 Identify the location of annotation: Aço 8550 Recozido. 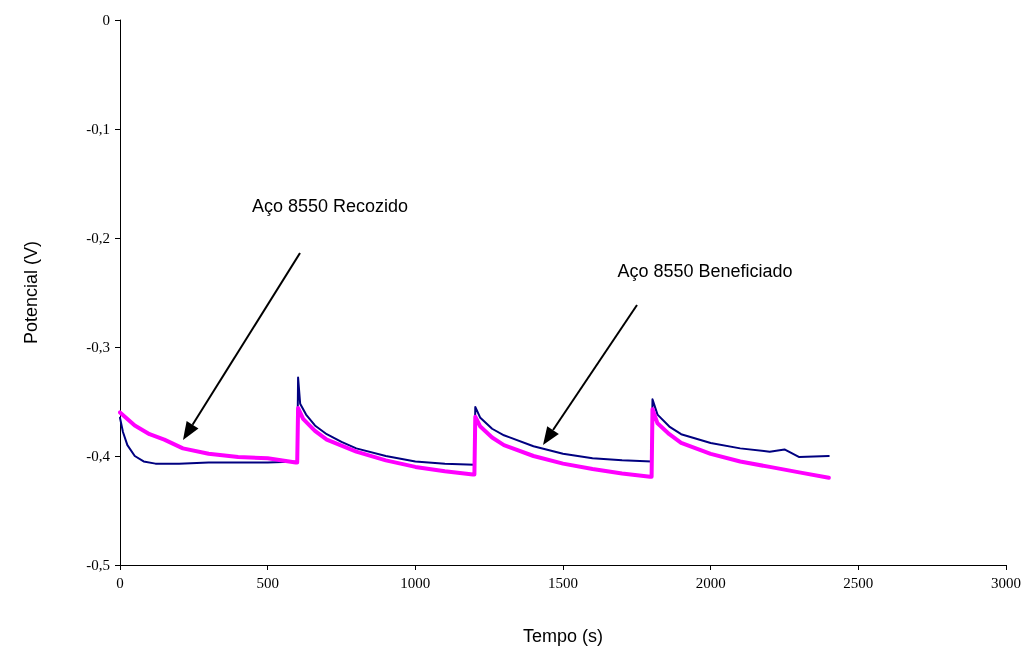
(330, 206).